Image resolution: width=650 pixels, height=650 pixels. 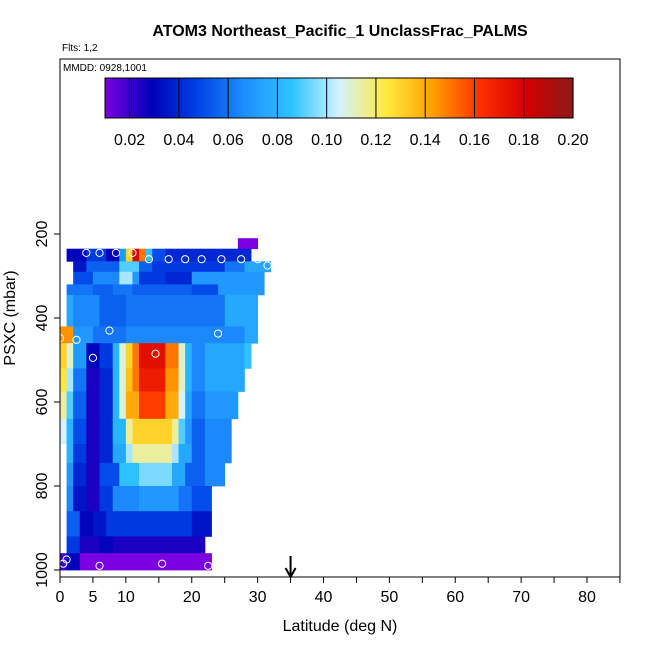 What do you see at coordinates (324, 597) in the screenshot?
I see `x-tick-label: 40` at bounding box center [324, 597].